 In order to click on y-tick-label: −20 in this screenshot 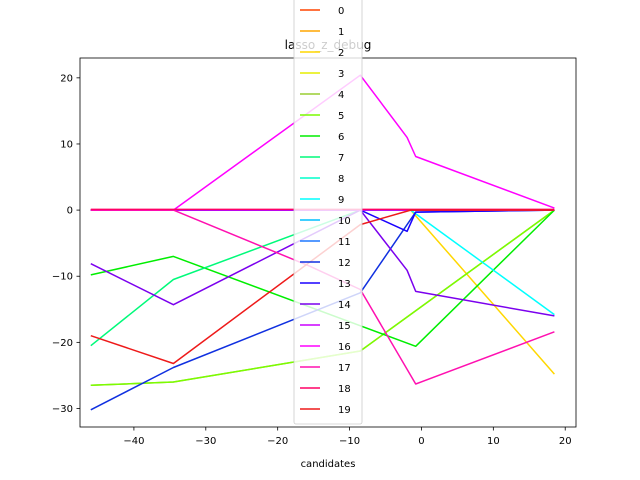, I will do `click(62, 343)`.